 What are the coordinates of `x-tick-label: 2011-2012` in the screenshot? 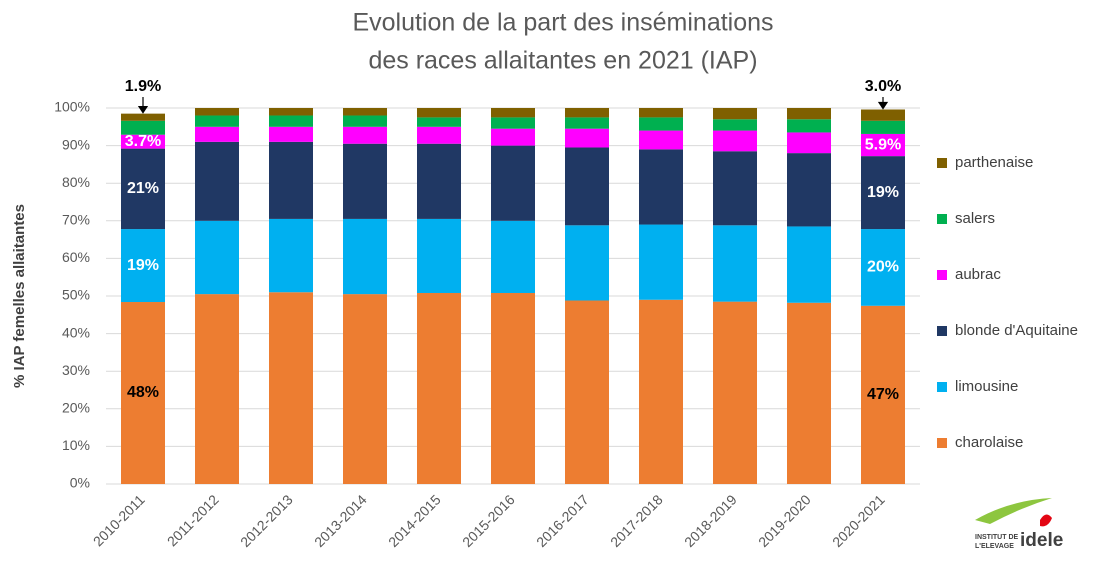 It's located at (193, 520).